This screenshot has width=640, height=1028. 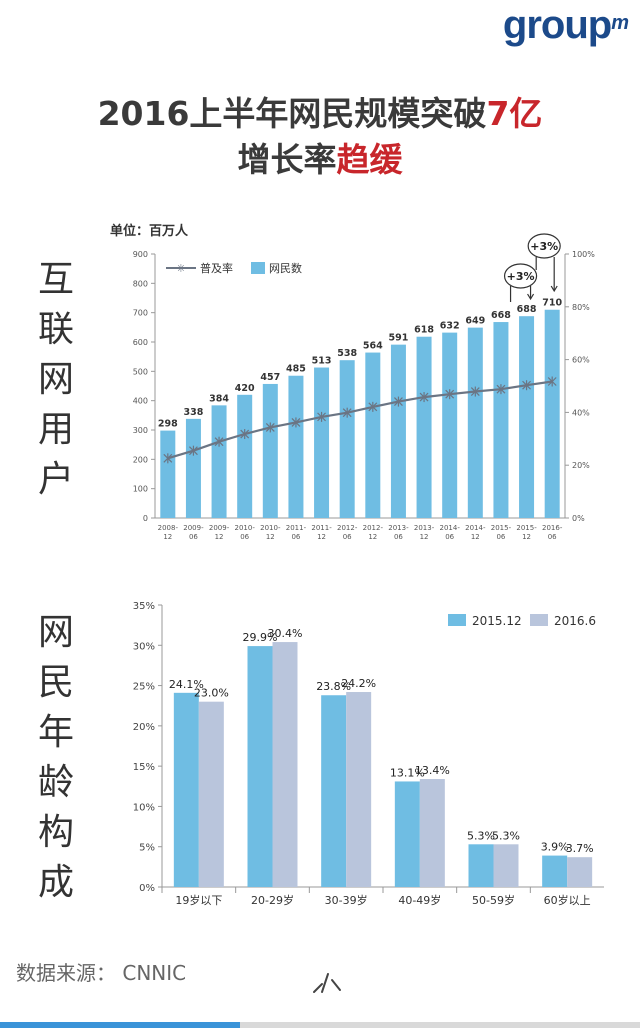 I want to click on side-label-char: 户, so click(x=56, y=479).